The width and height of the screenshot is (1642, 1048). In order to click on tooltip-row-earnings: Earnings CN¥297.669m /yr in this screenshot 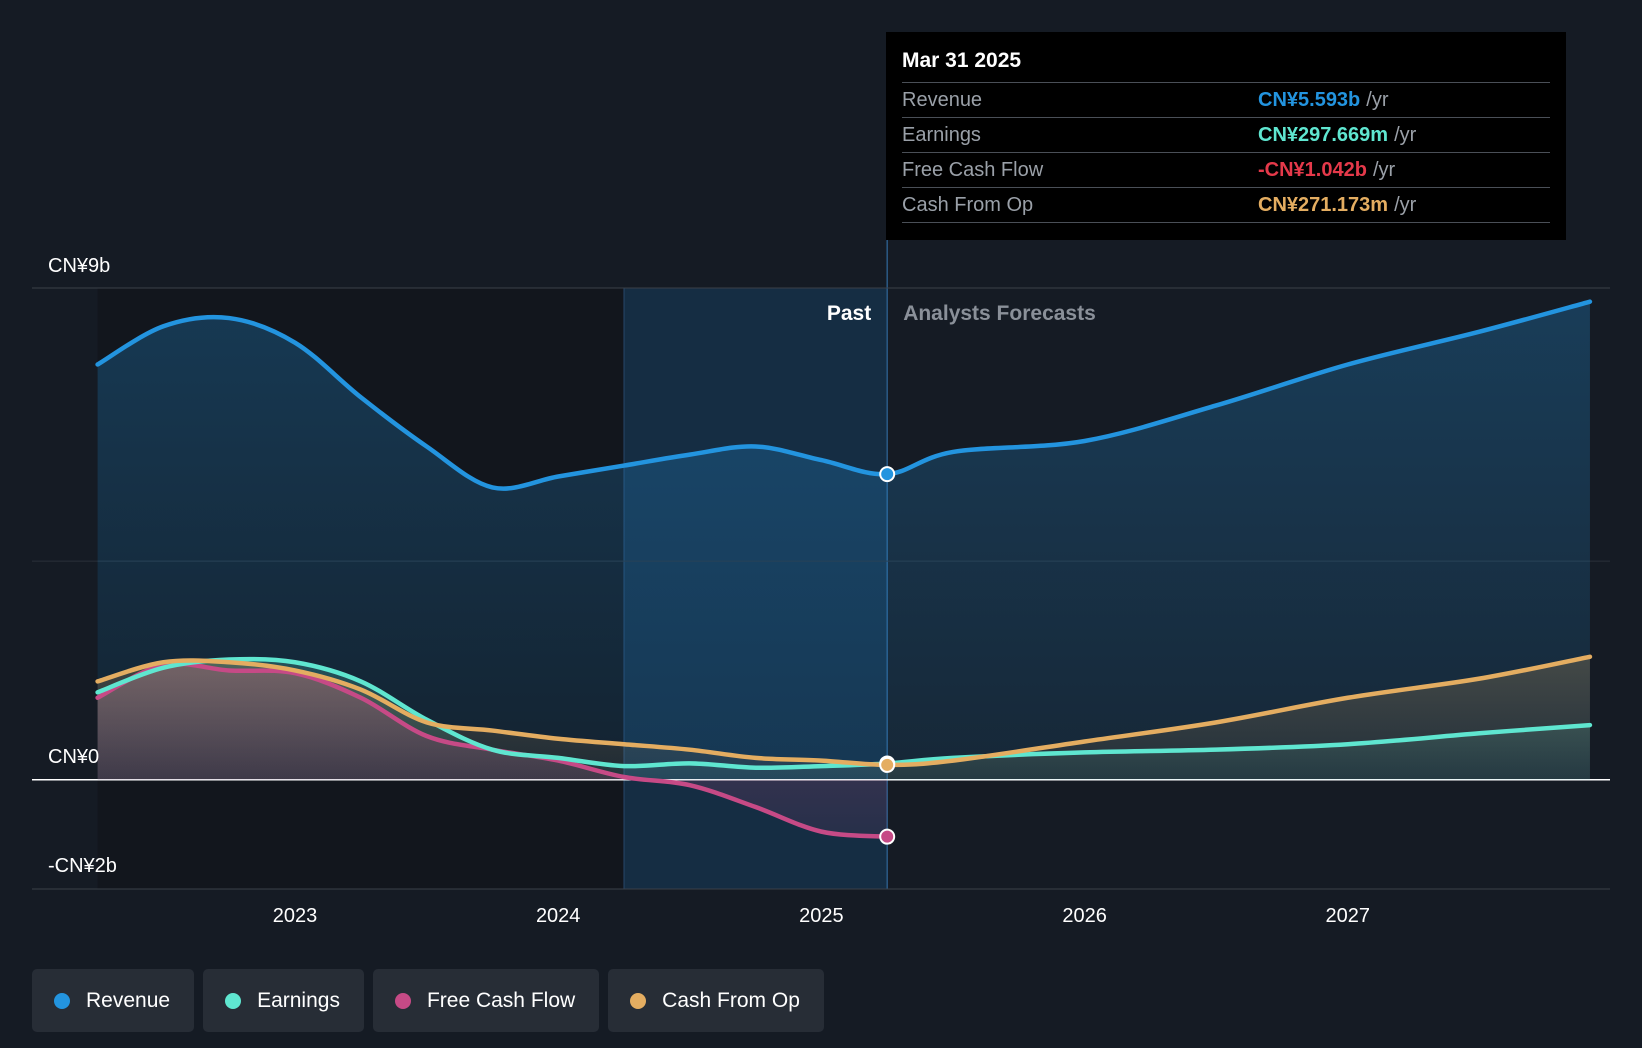, I will do `click(1226, 135)`.